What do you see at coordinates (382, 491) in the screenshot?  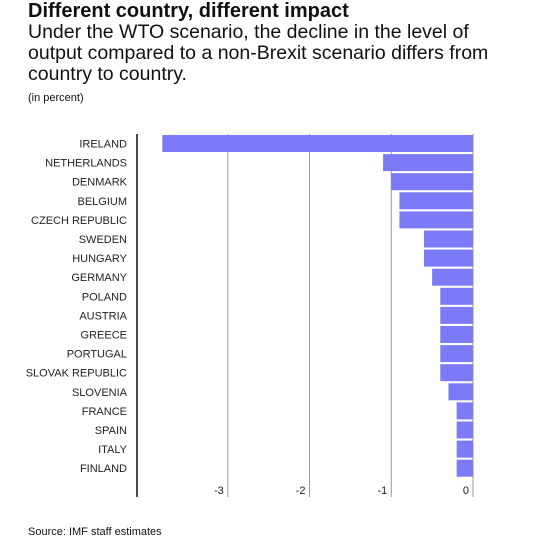 I see `x-tick-label: -1` at bounding box center [382, 491].